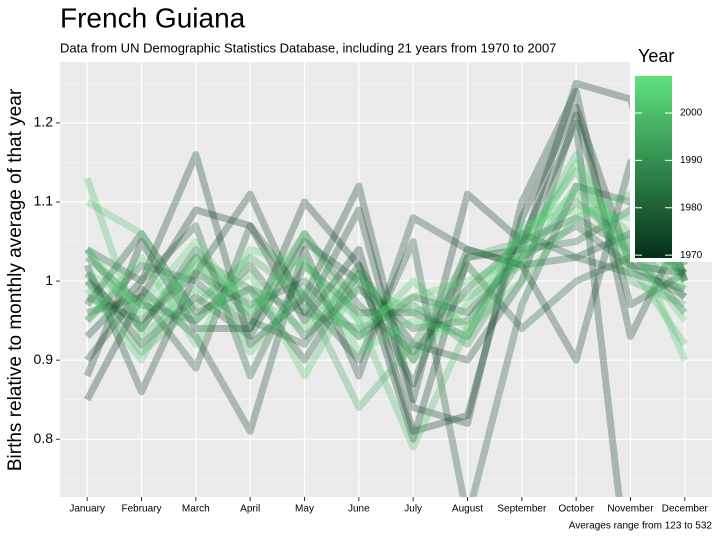 The height and width of the screenshot is (540, 720). I want to click on x-tick-label: April, so click(250, 509).